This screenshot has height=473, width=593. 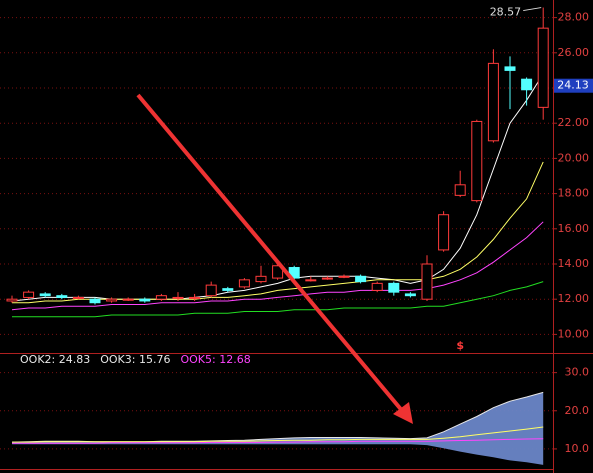 I want to click on moving-average-line, so click(x=278, y=299).